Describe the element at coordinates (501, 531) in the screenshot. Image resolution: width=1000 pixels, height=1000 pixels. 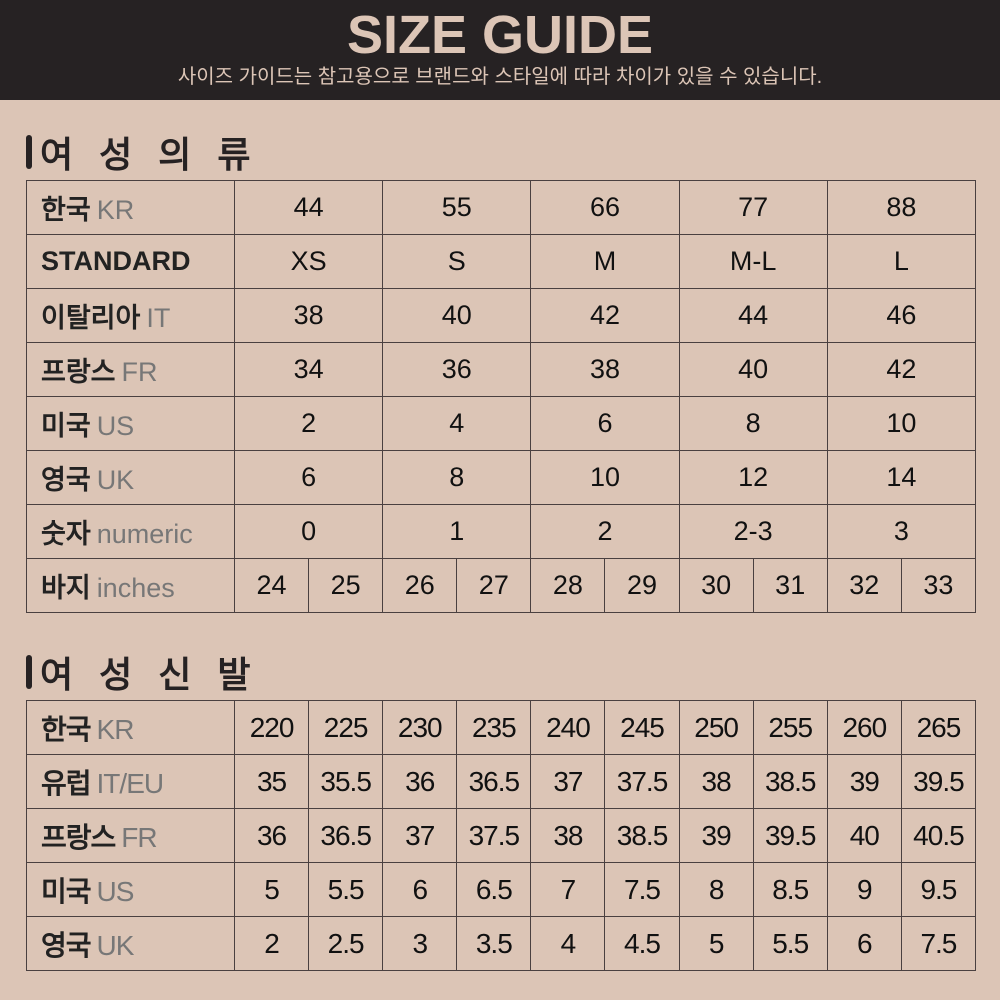
I see `table-row: 숫자 numeric 0 1 2 2-3 3` at that location.